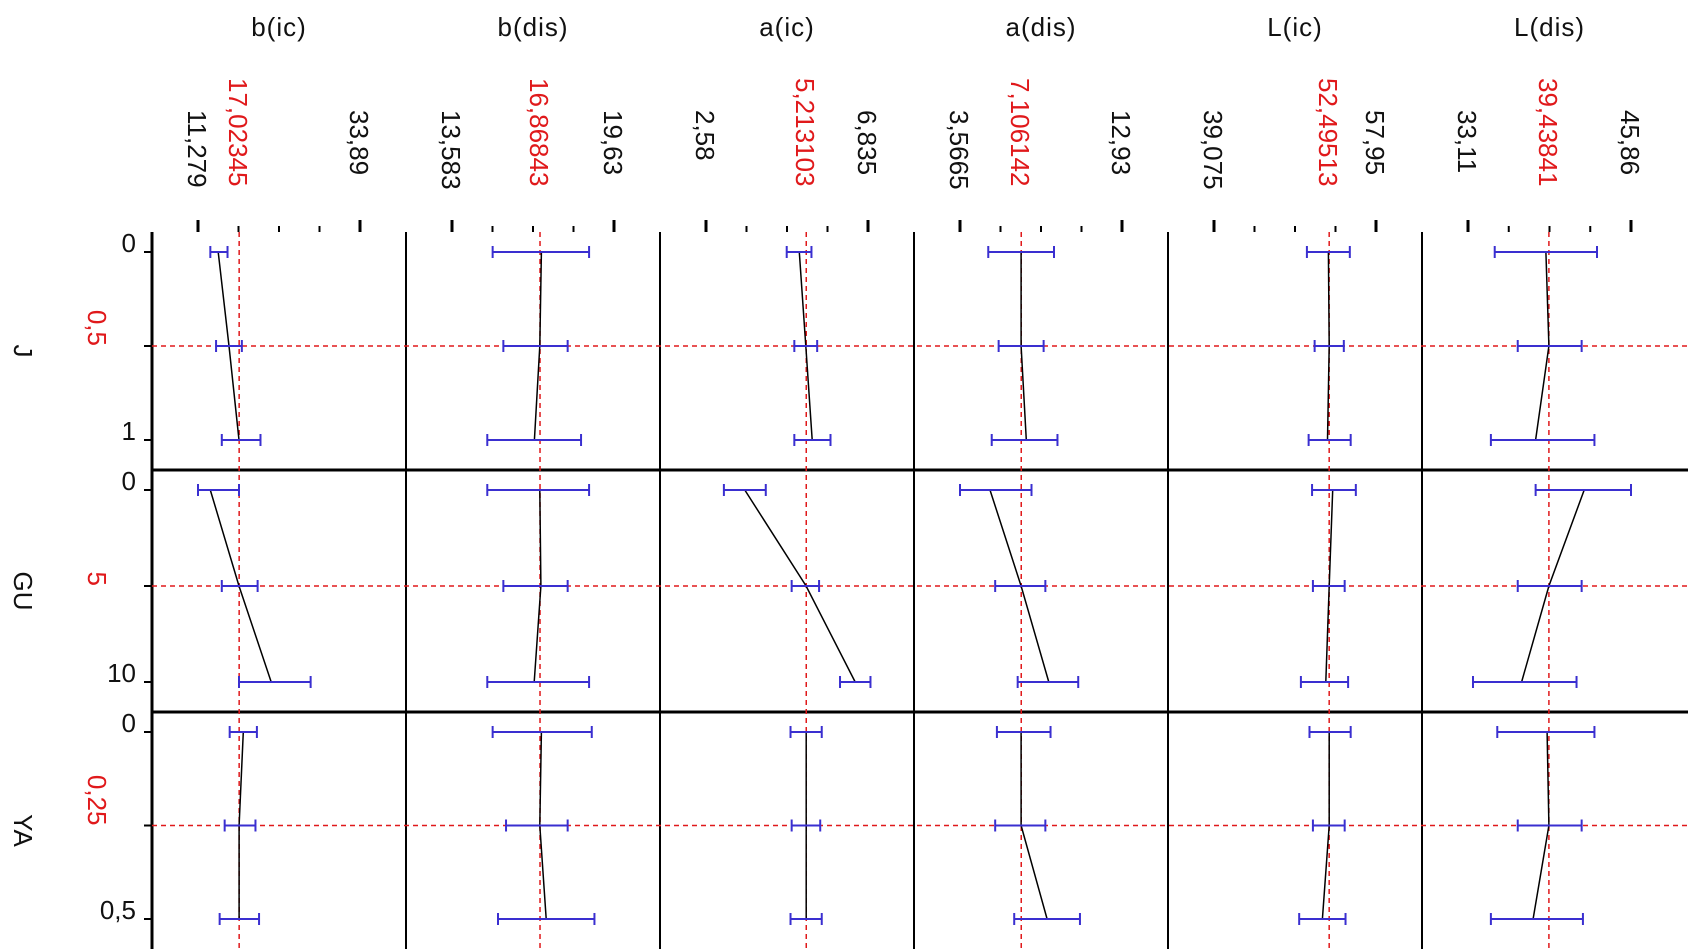  I want to click on current-value-label: 39,43841, so click(1548, 132).